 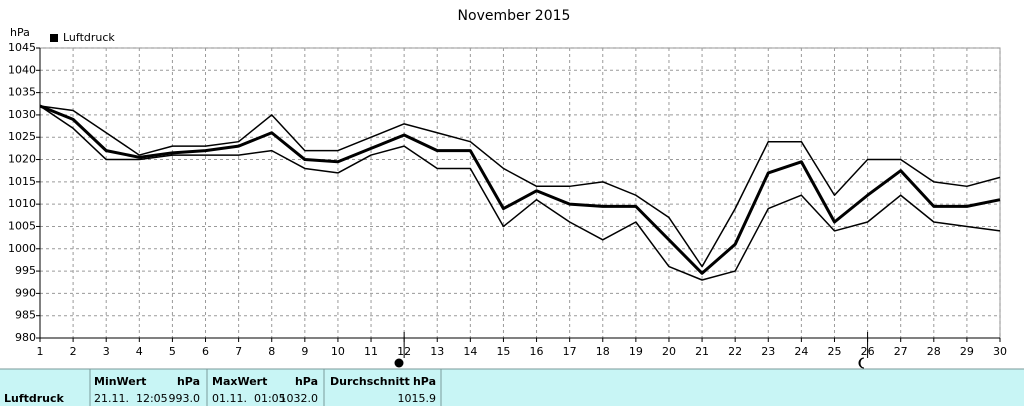 What do you see at coordinates (20, 32) in the screenshot?
I see `y-axis-label: hPa` at bounding box center [20, 32].